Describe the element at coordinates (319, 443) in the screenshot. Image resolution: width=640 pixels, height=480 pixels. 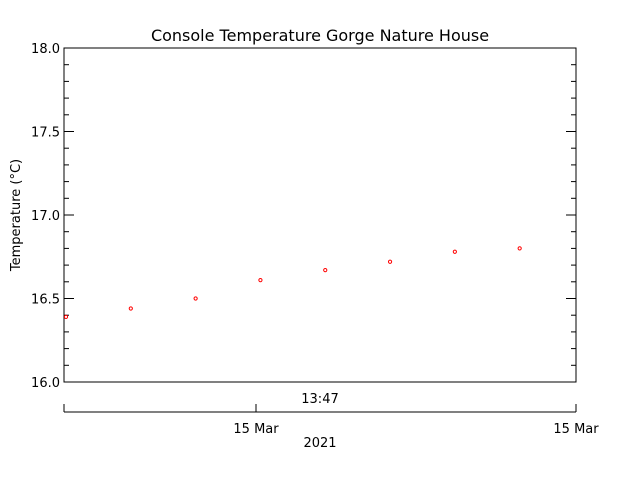
I see `x-year-label: 2021` at that location.